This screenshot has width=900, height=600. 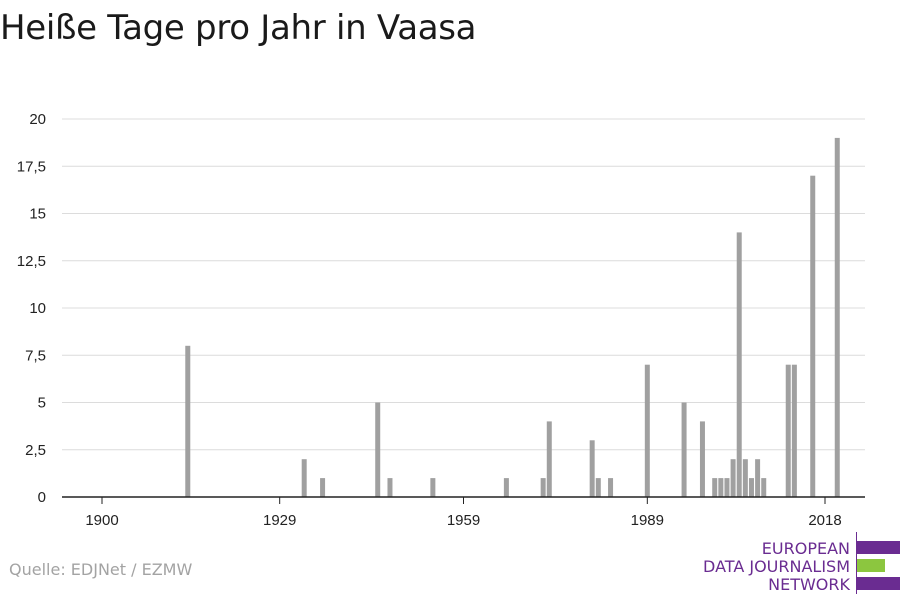 I want to click on bar-2003, so click(x=733, y=478).